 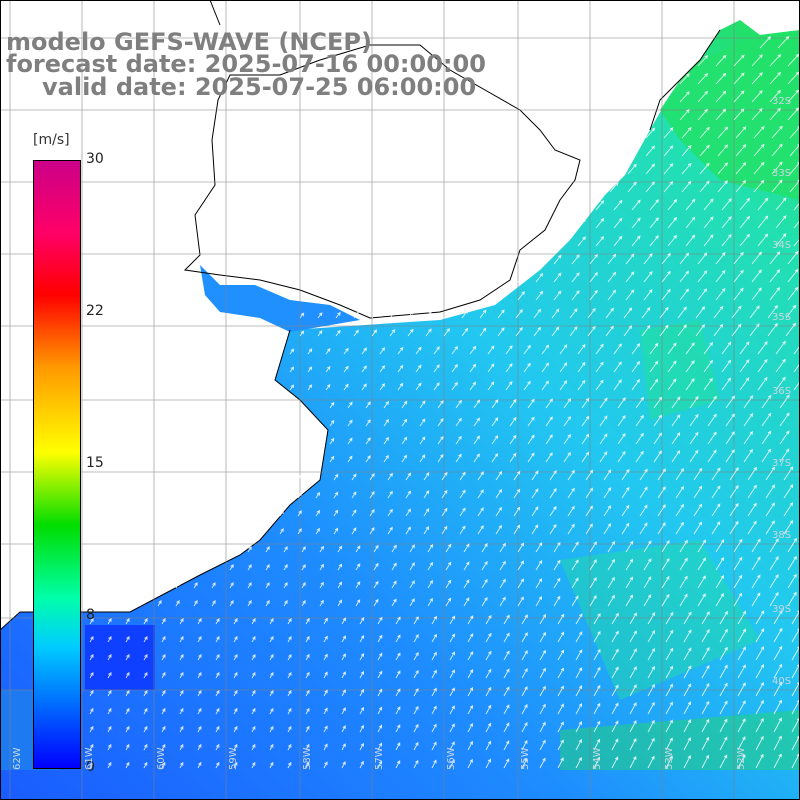 I want to click on lon-label: 61W, so click(x=89, y=758).